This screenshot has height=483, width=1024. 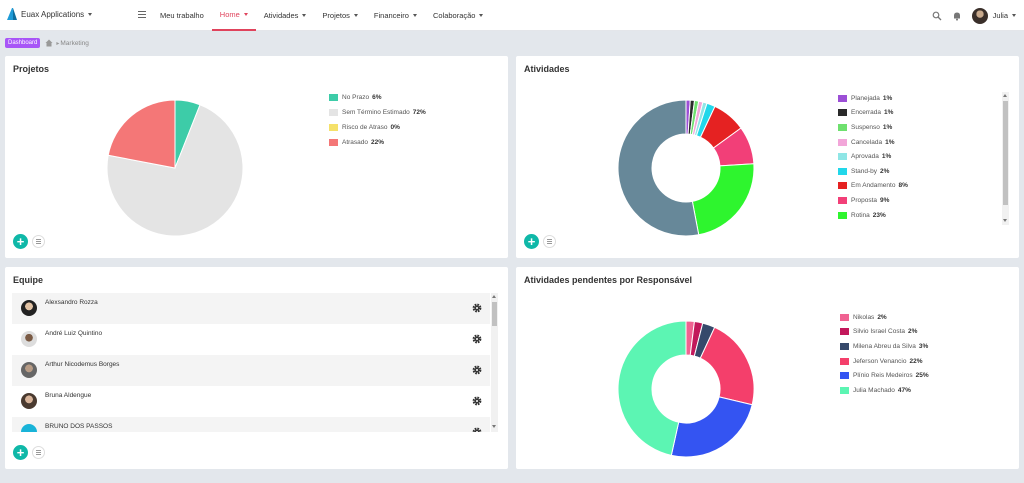 I want to click on menu-toggle-icon, so click(x=142, y=14).